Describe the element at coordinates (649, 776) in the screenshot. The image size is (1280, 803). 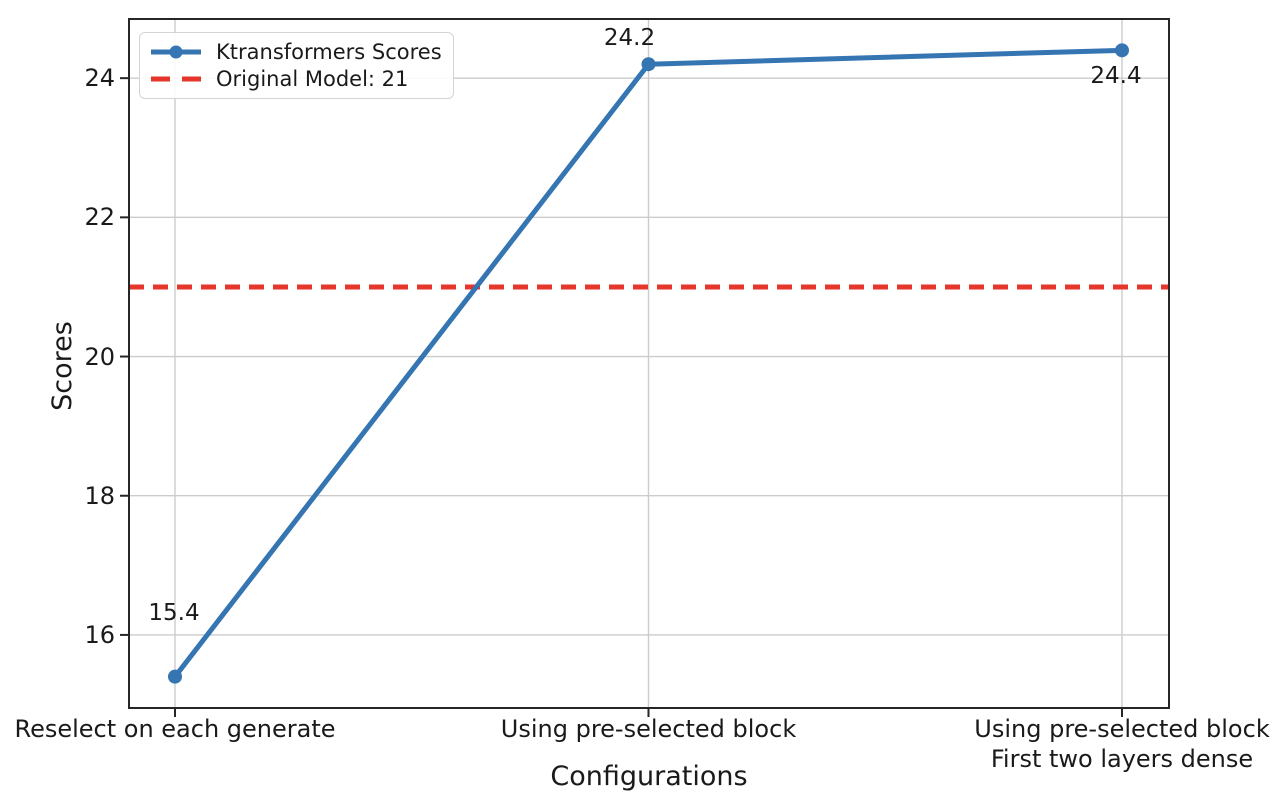
I see `x-axis-title: Configurations` at that location.